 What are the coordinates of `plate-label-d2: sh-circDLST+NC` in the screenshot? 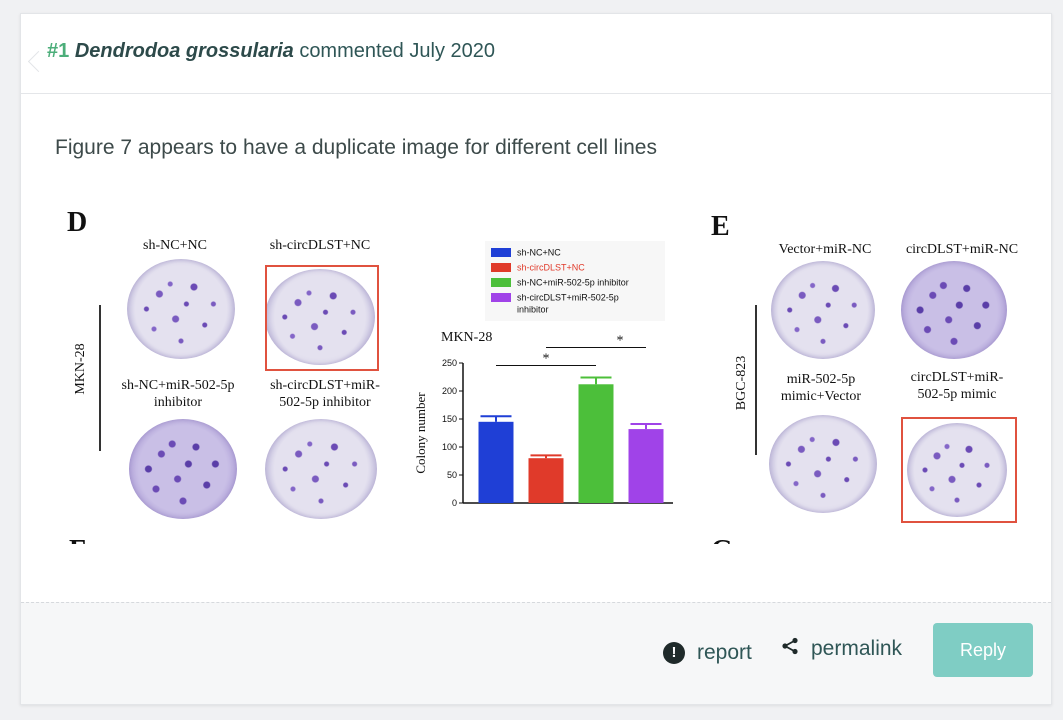 It's located at (320, 245).